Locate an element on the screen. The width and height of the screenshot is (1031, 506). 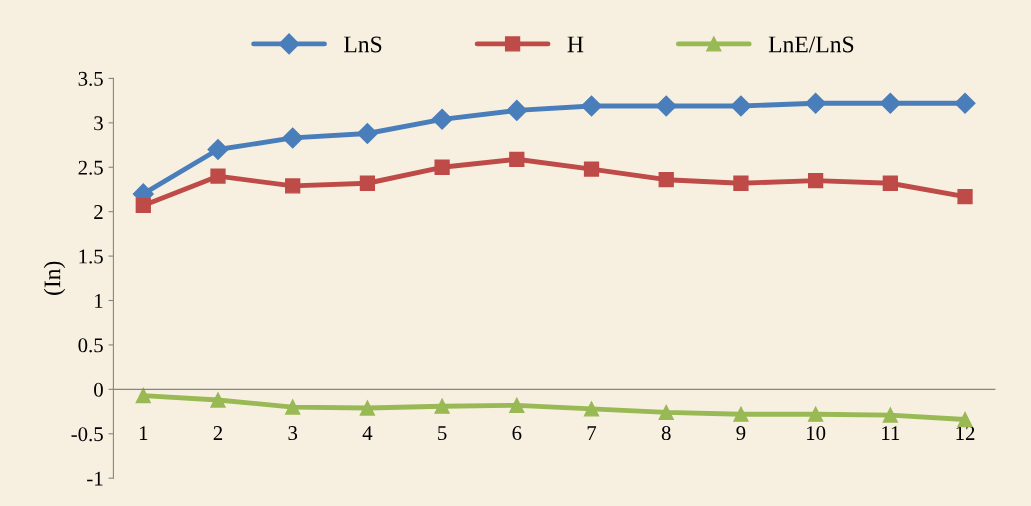
legend-label: LnE/LnS is located at coordinates (811, 44).